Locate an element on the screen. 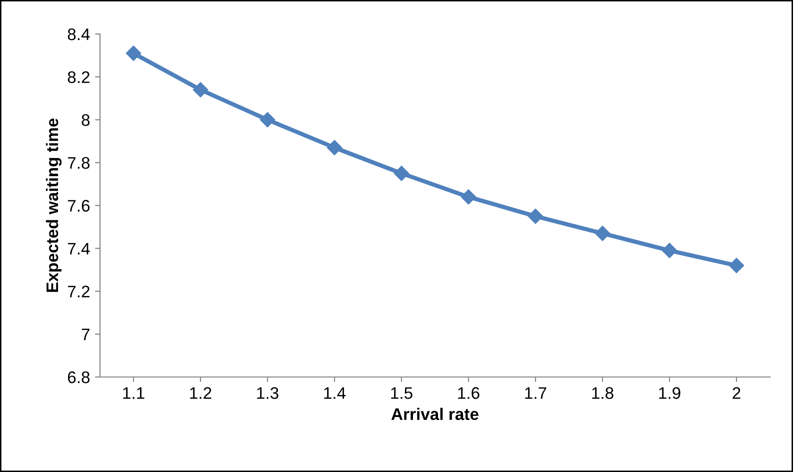 This screenshot has width=793, height=472. x-tick-label: 1.4 is located at coordinates (335, 393).